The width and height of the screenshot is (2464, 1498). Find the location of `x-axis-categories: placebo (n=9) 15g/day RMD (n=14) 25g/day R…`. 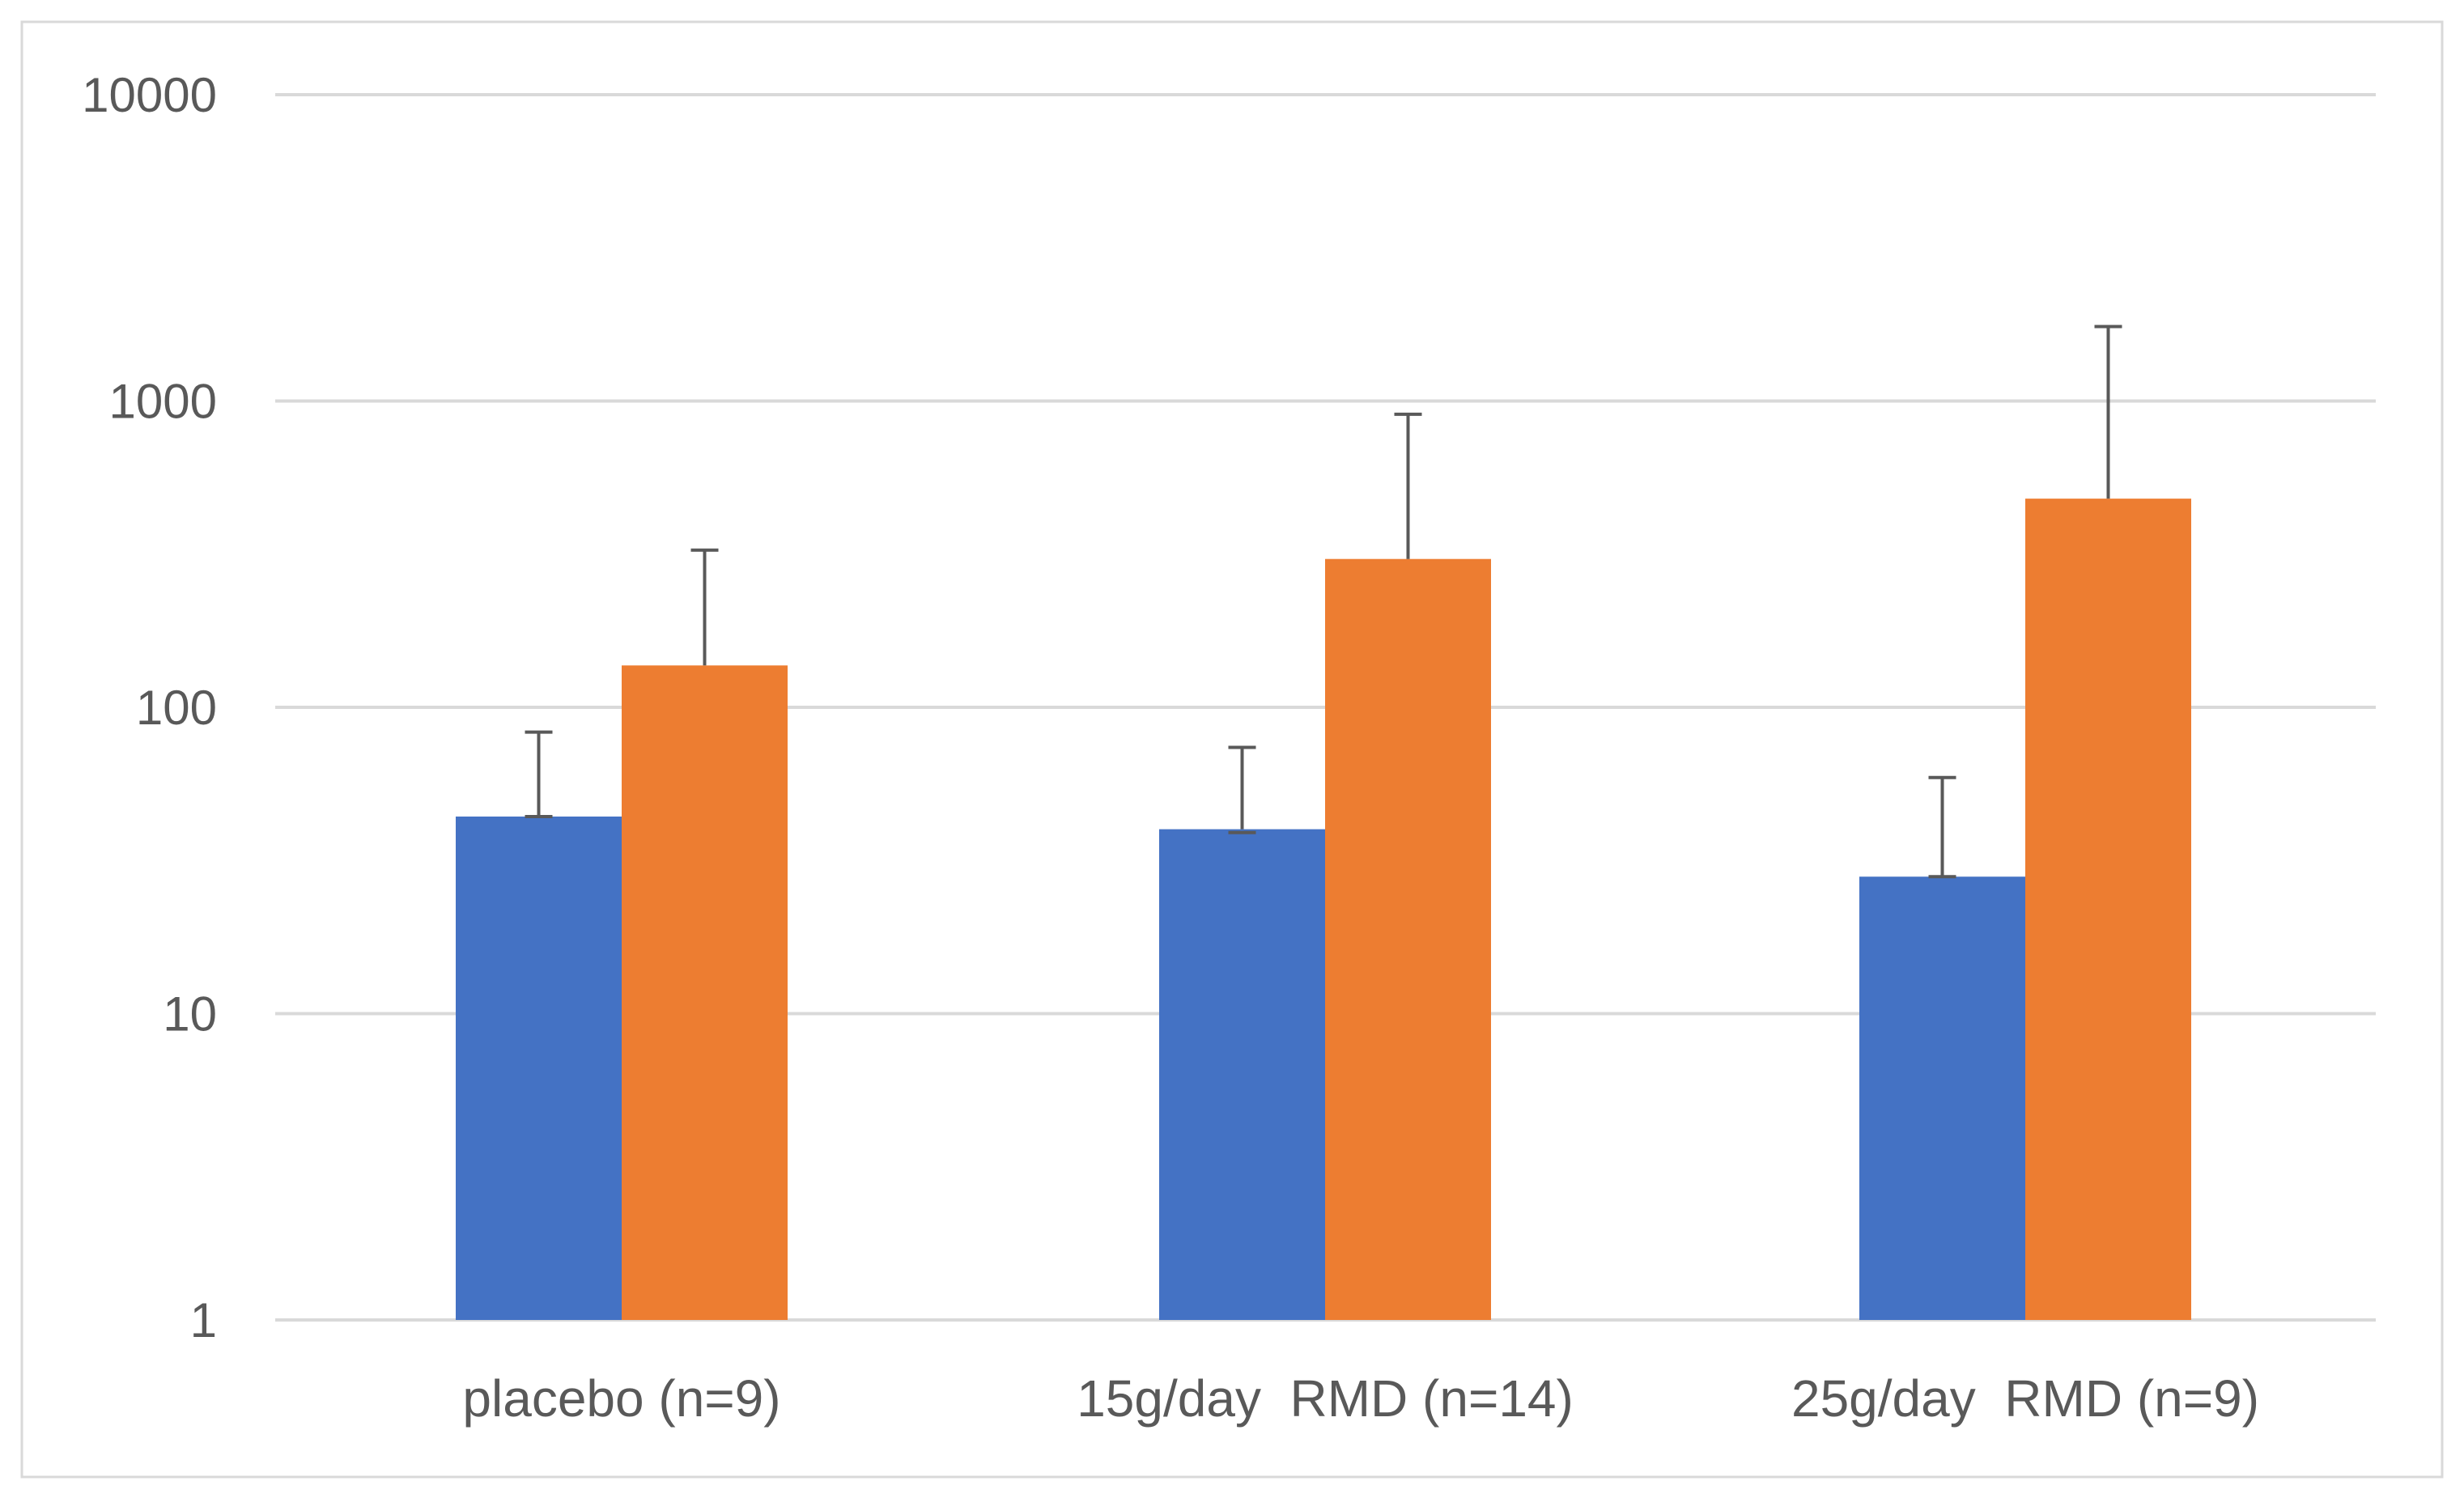

x-axis-categories: placebo (n=9) 15g/day RMD (n=14) 25g/day R… is located at coordinates (1361, 1398).